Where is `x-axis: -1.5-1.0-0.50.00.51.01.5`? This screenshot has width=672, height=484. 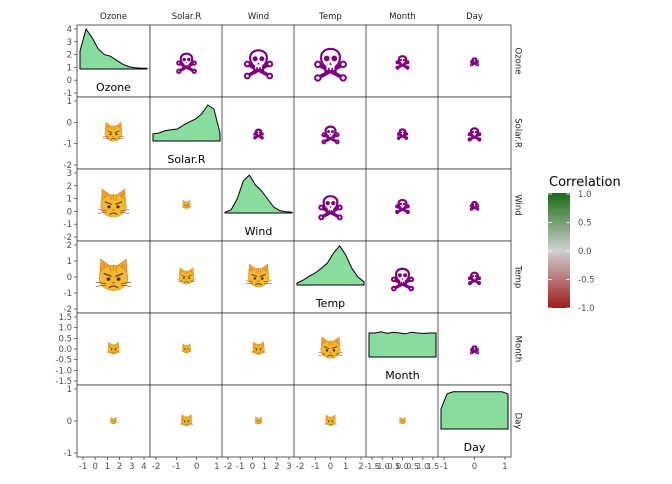 x-axis: -1.5-1.0-0.50.00.51.01.5 is located at coordinates (401, 464).